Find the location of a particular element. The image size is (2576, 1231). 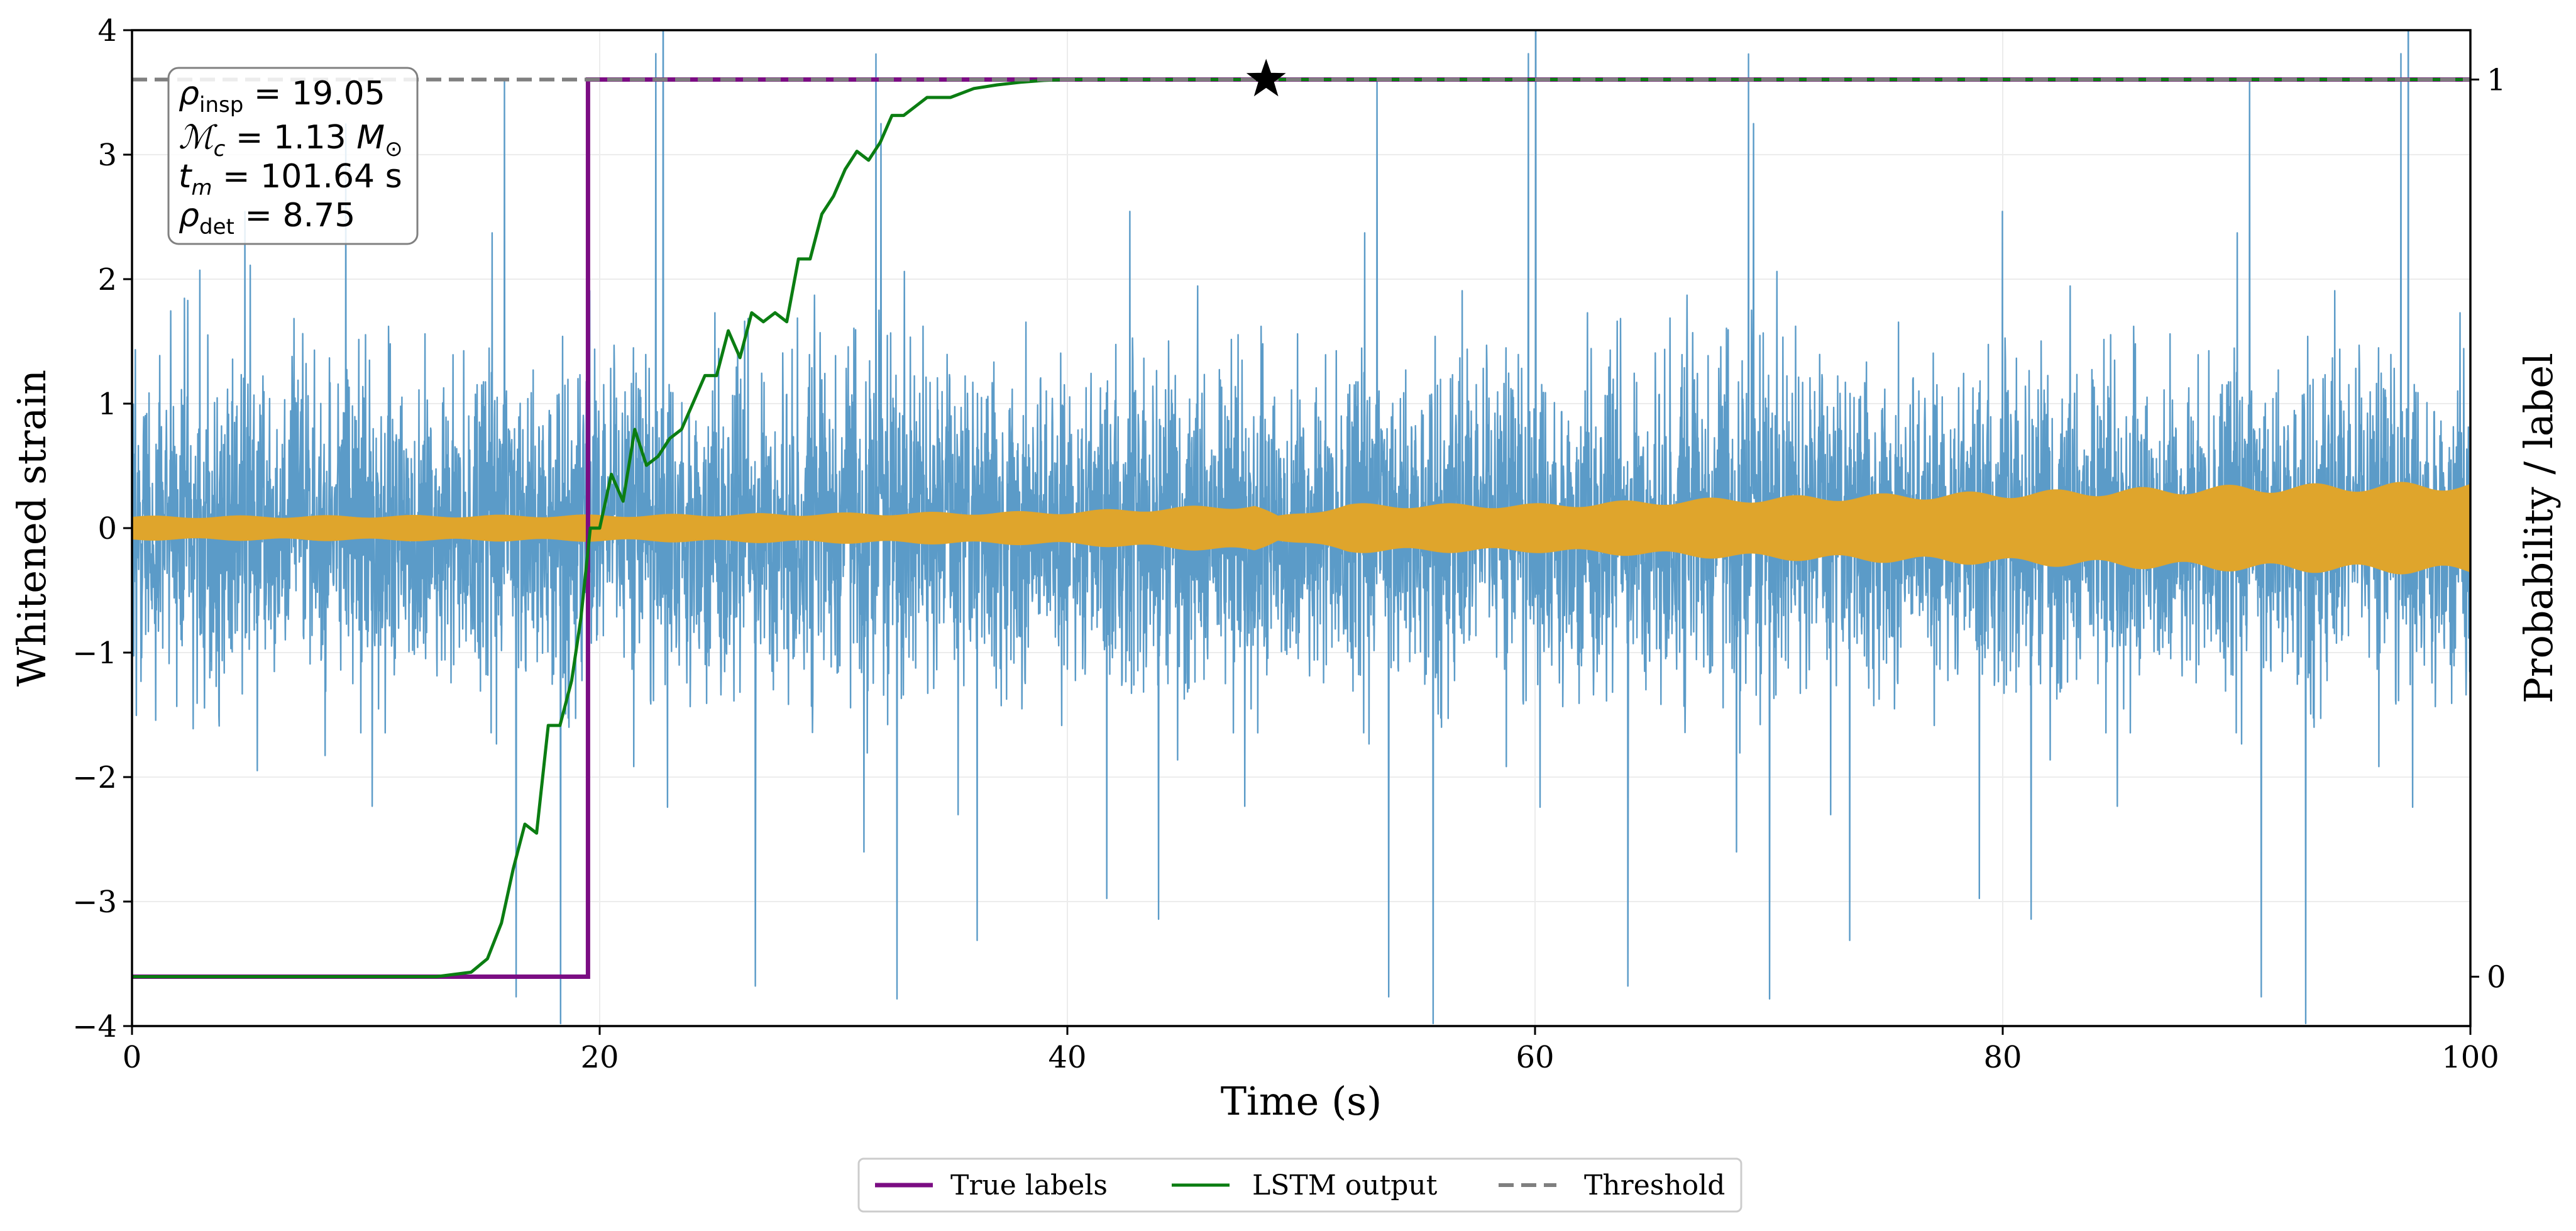

legend-threshold-label: Threshold is located at coordinates (1654, 1185).